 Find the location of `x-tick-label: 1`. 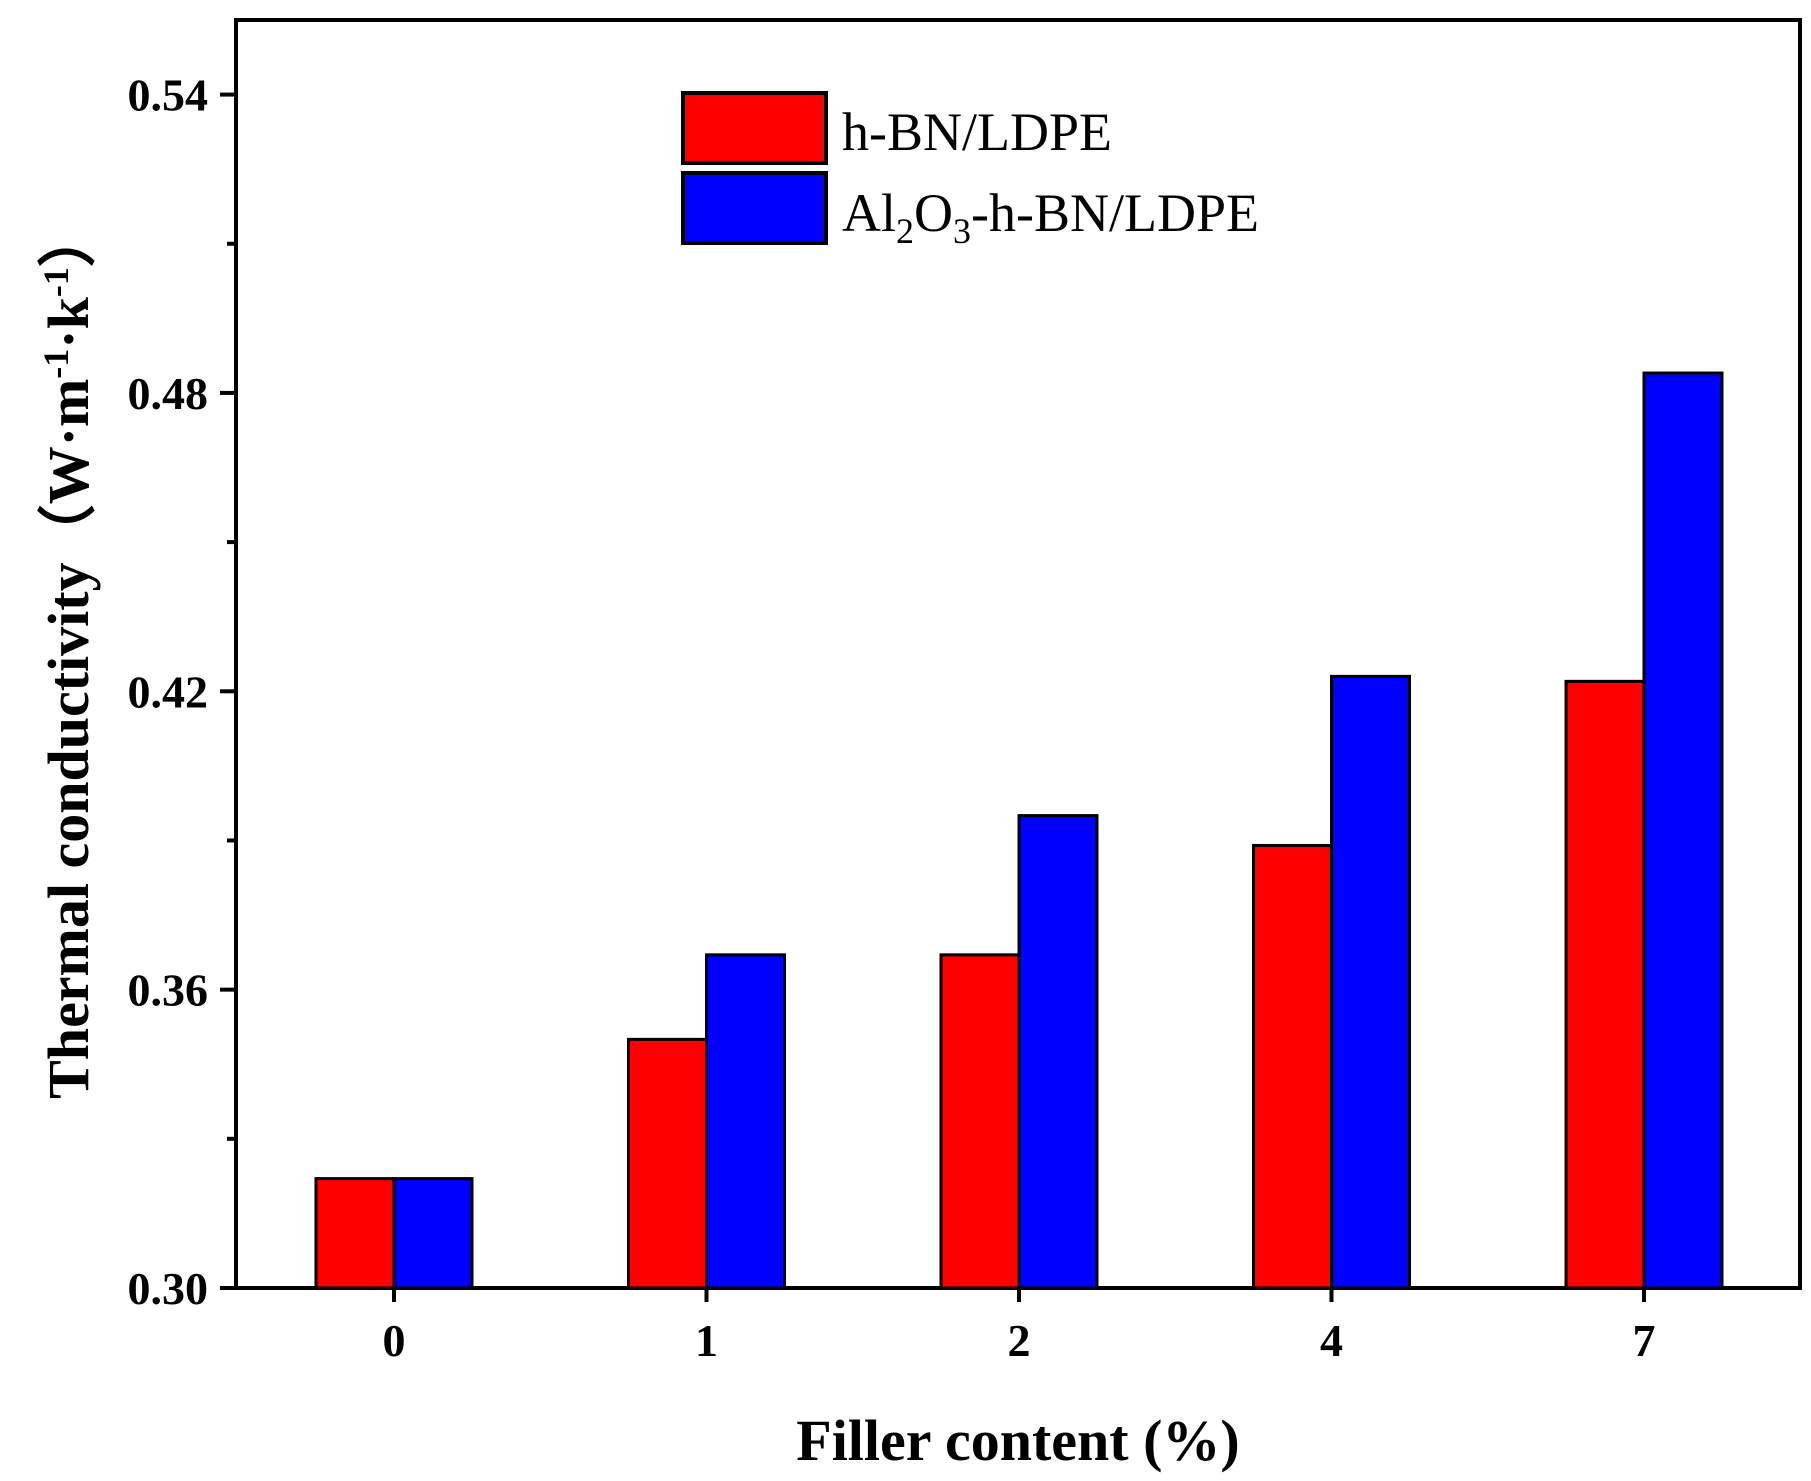

x-tick-label: 1 is located at coordinates (706, 1340).